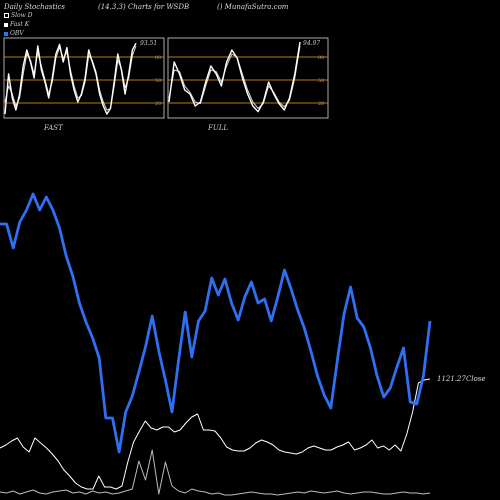 The image size is (500, 500). What do you see at coordinates (311, 43) in the screenshot?
I see `full-last-value: 94.97` at bounding box center [311, 43].